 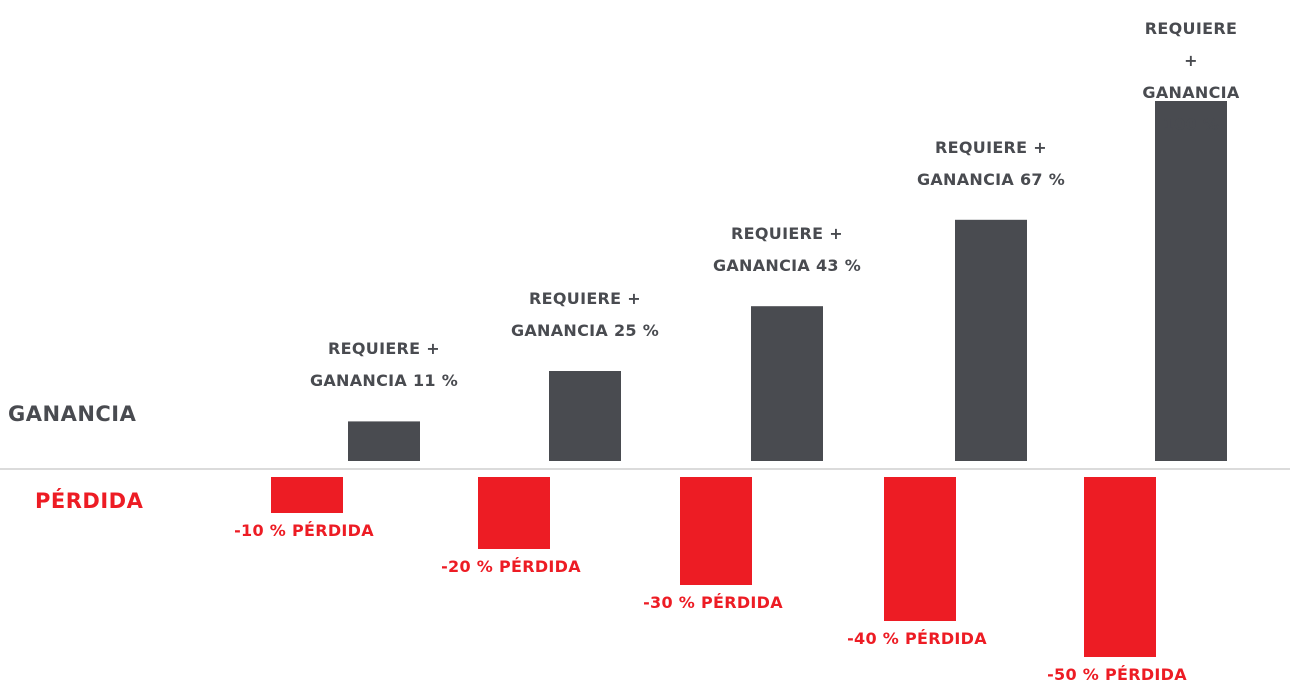 I want to click on gain-label: REQUIERE + GANANCIA 67 %, so click(x=991, y=163).